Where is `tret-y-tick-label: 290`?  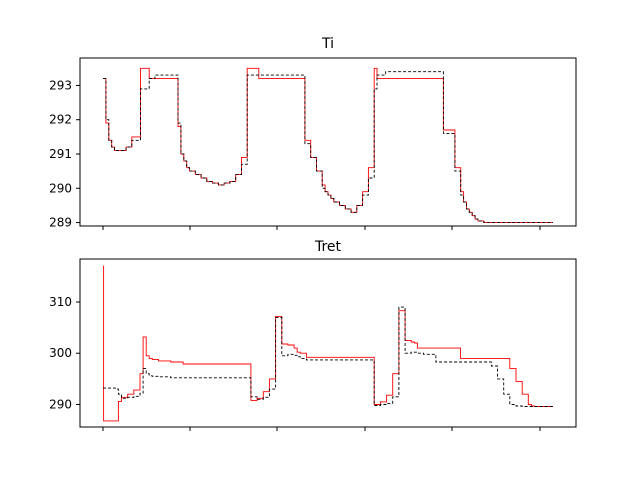 tret-y-tick-label: 290 is located at coordinates (60, 404).